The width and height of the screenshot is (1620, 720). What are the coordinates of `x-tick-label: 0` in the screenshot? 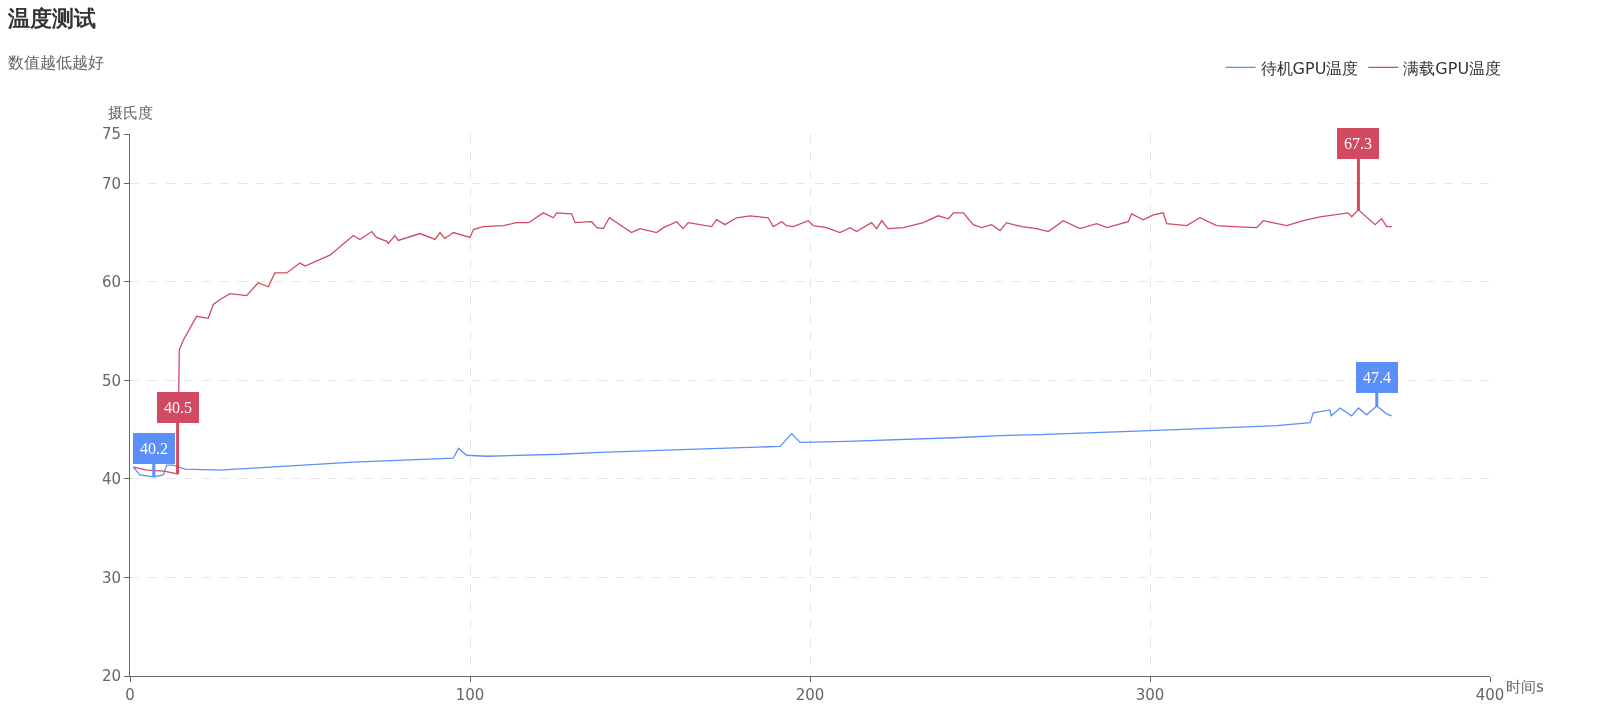 It's located at (130, 695).